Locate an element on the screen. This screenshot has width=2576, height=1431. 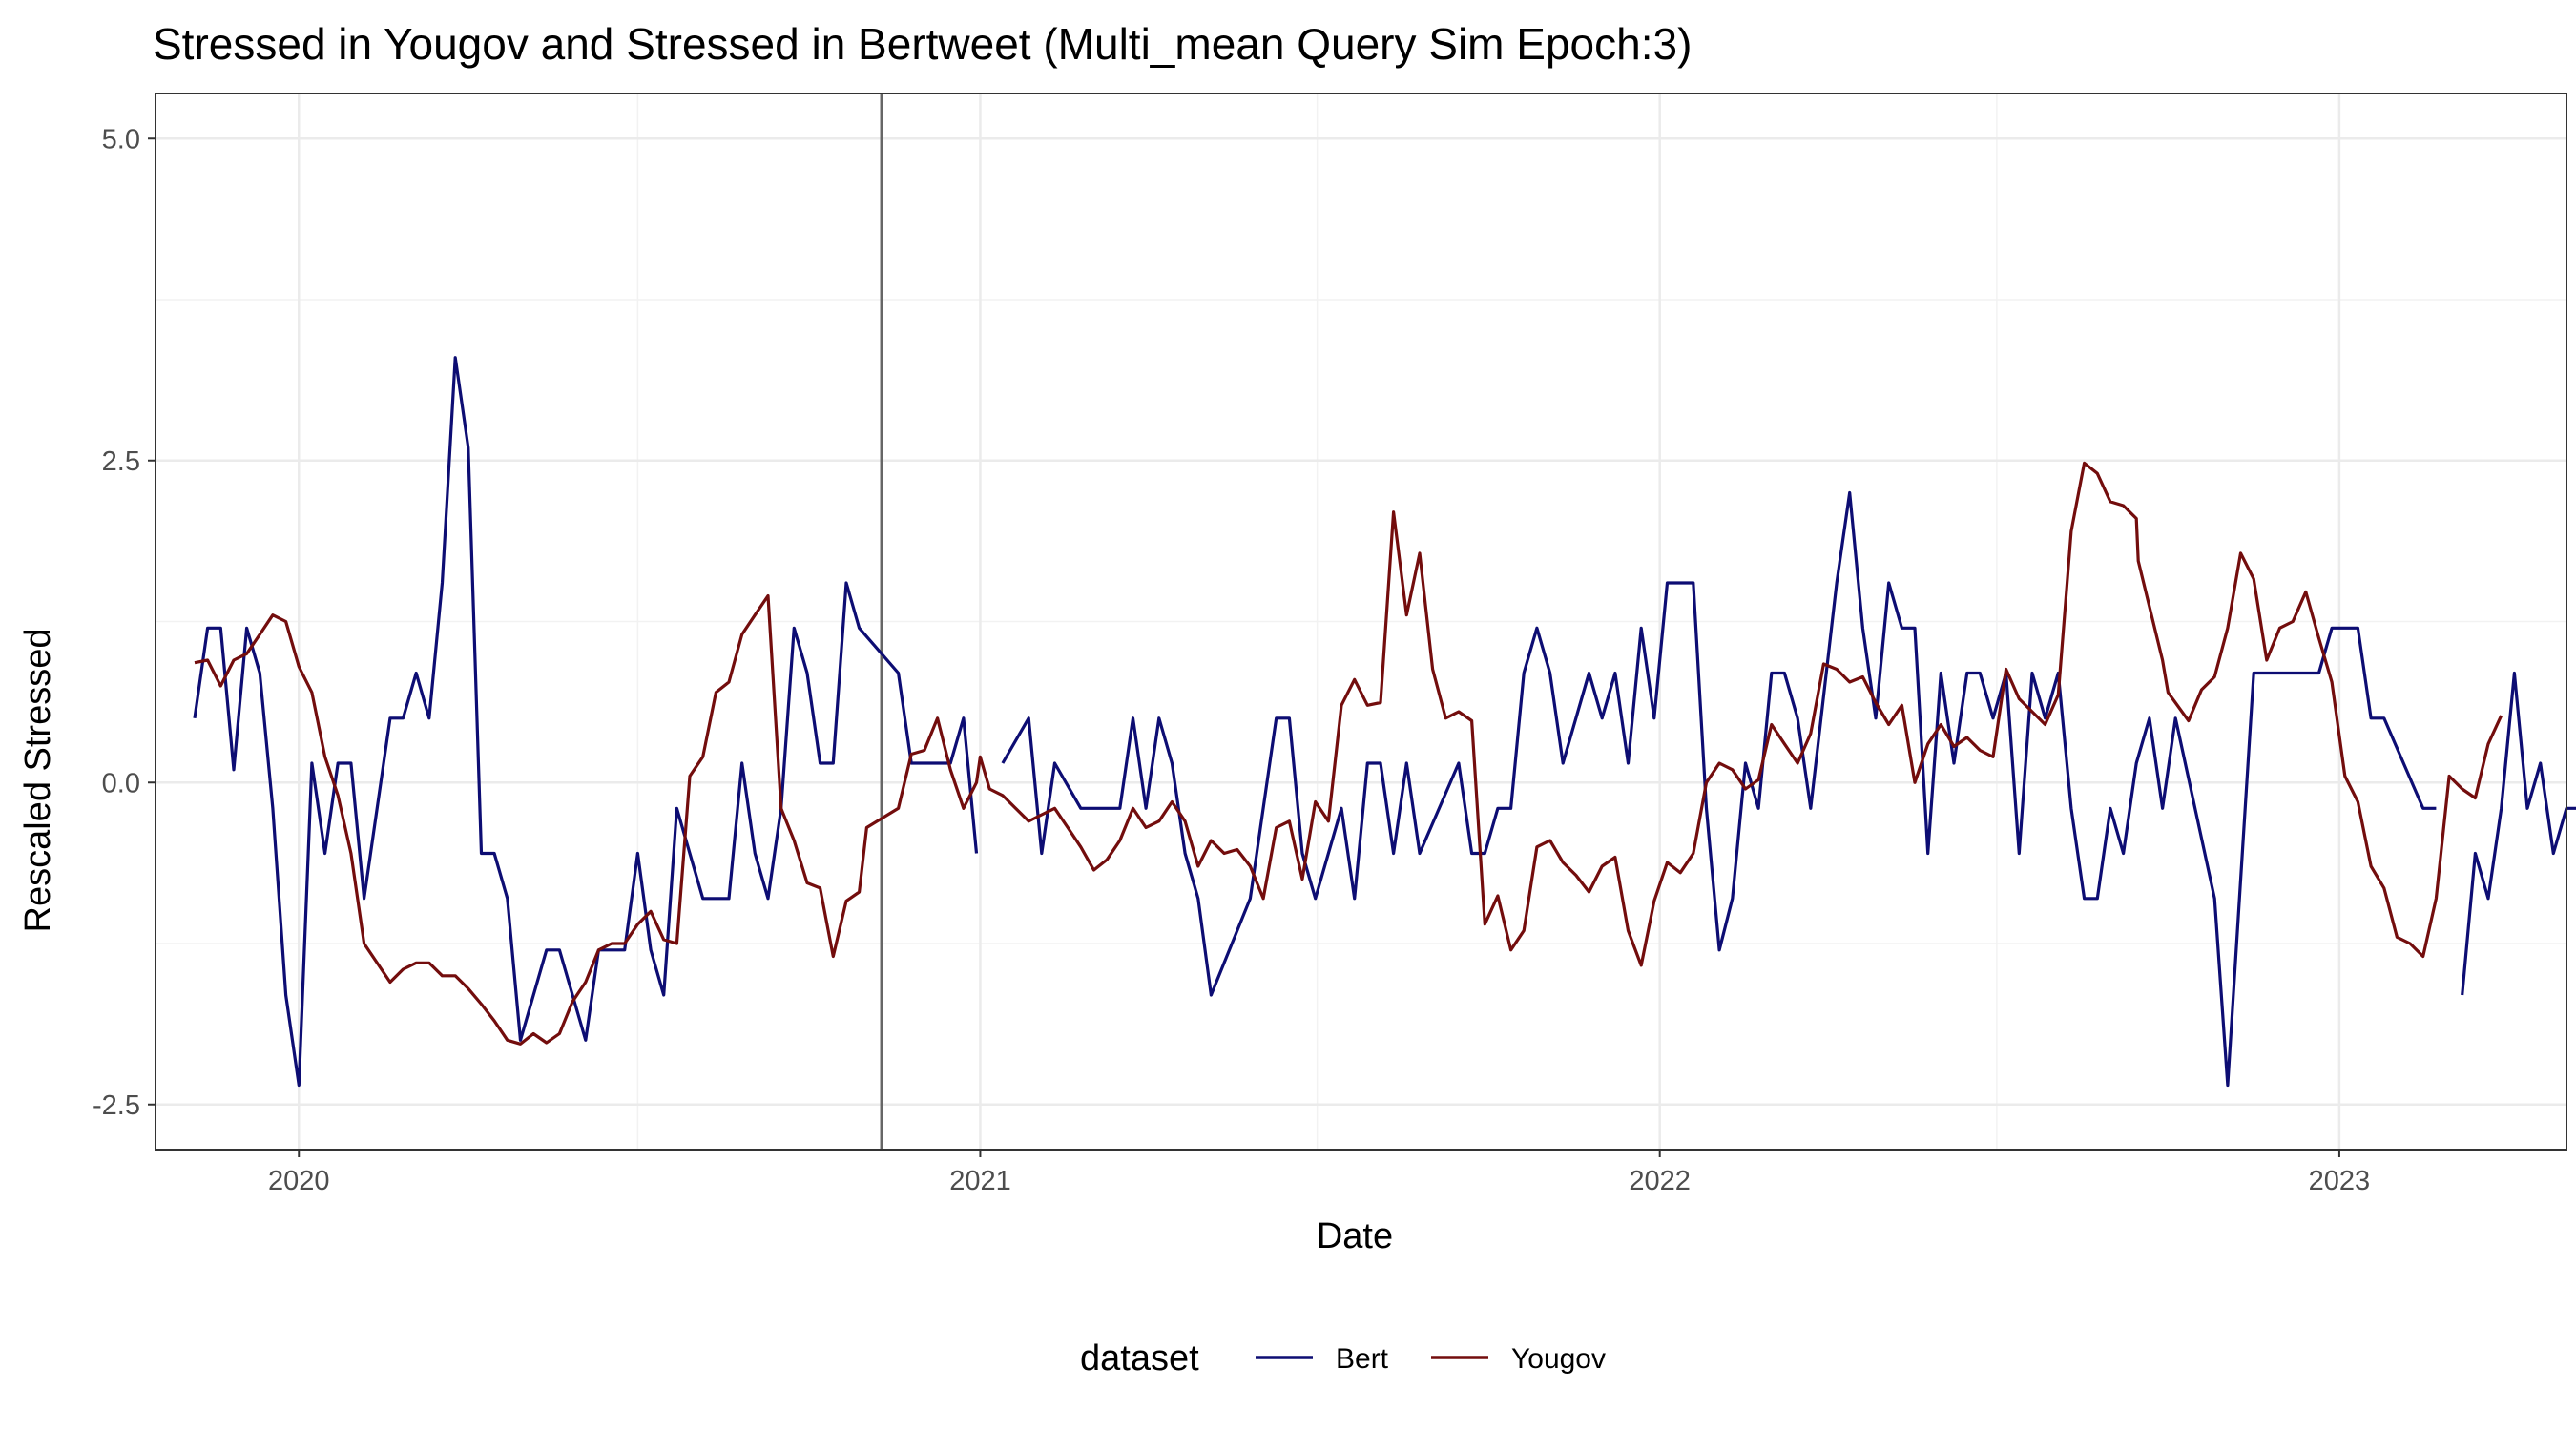
y-tick-label: 0.0 is located at coordinates (121, 783).